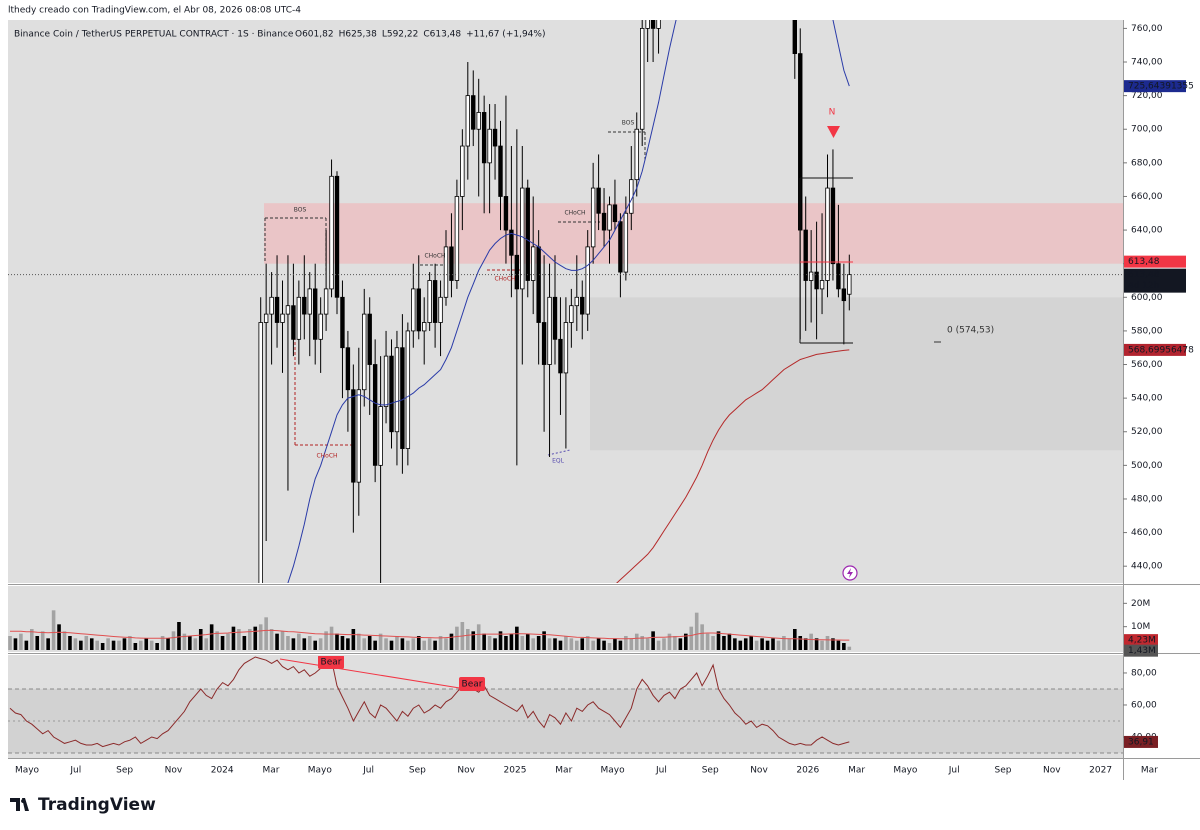  I want to click on annotation: CHoCH, so click(326, 456).